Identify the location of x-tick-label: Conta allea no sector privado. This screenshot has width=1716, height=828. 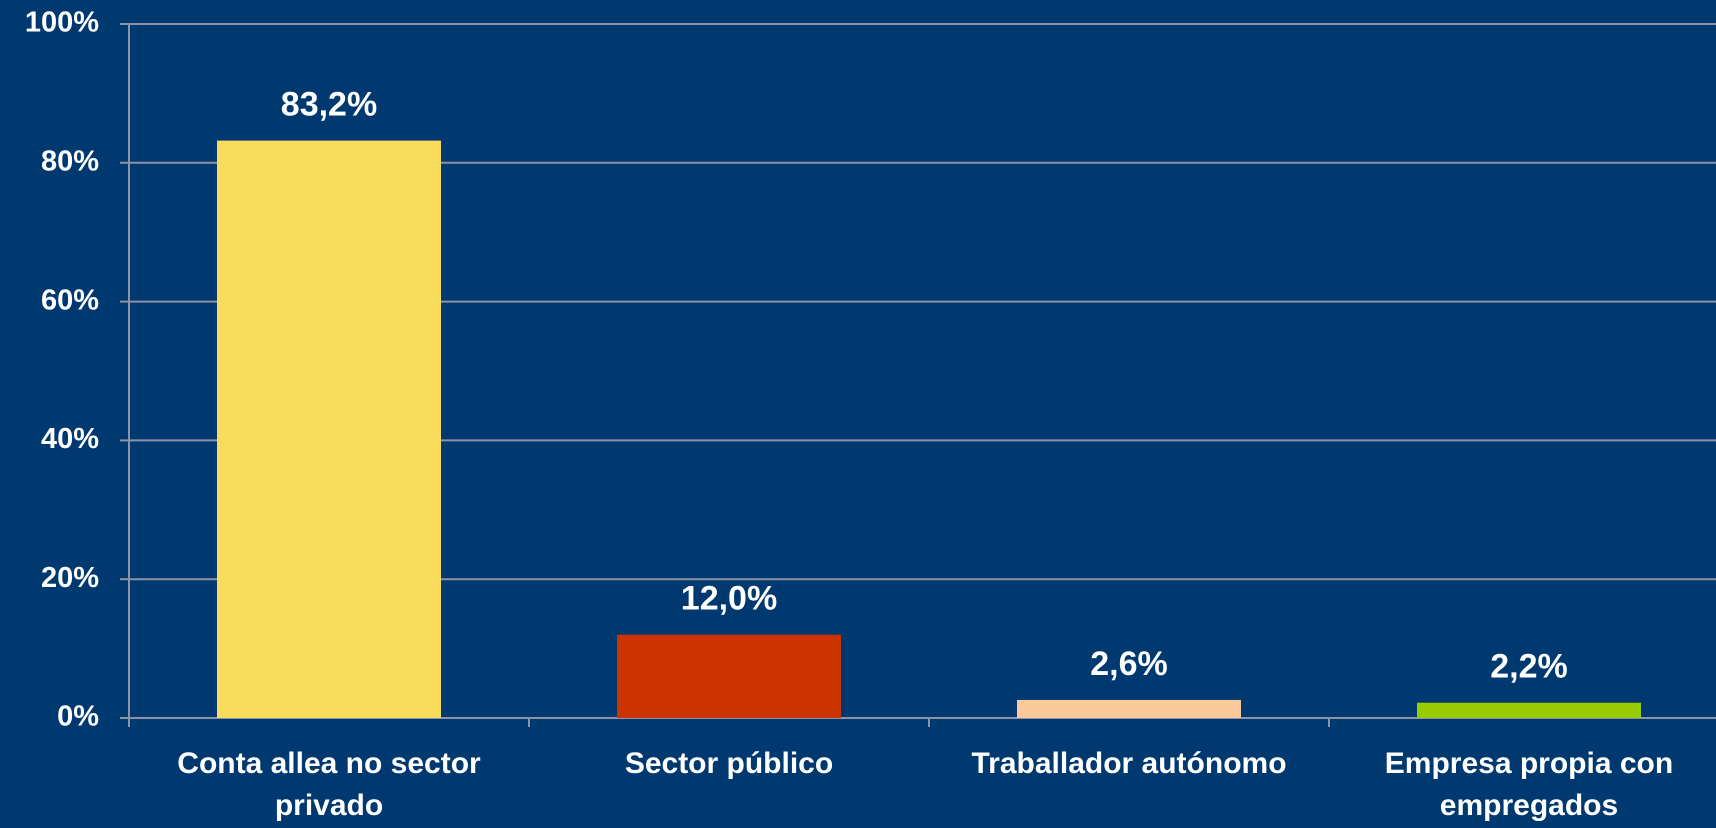
(329, 784).